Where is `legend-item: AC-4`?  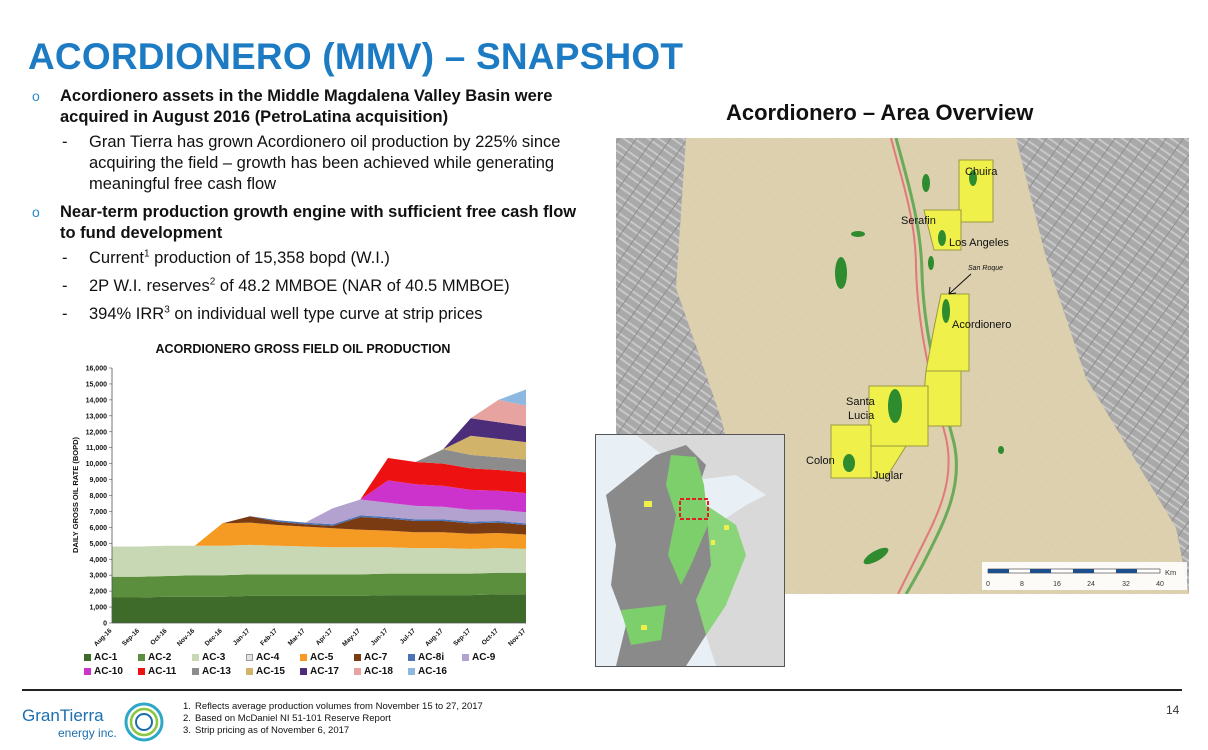
legend-item: AC-4 is located at coordinates (273, 657).